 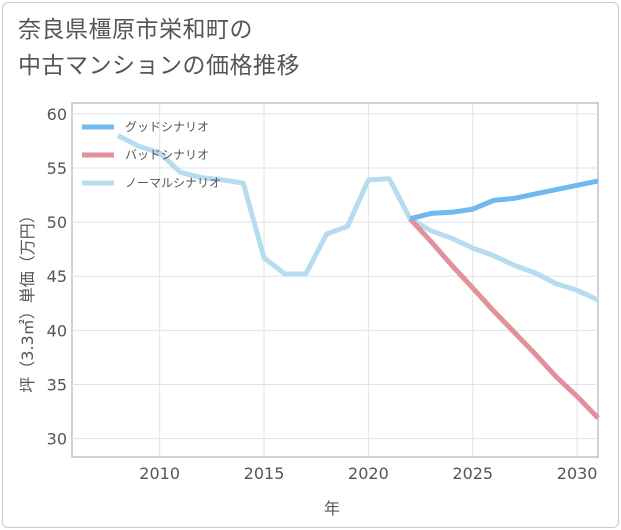 I want to click on legend-label-2: ノーマルシナリオ, so click(x=173, y=183).